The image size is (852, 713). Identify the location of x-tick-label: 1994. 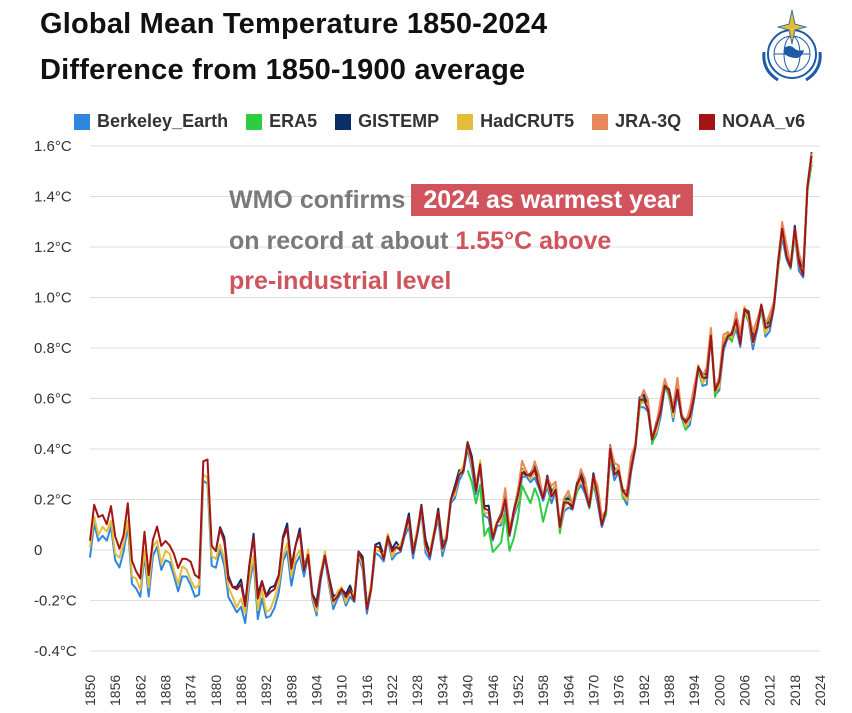
(694, 690).